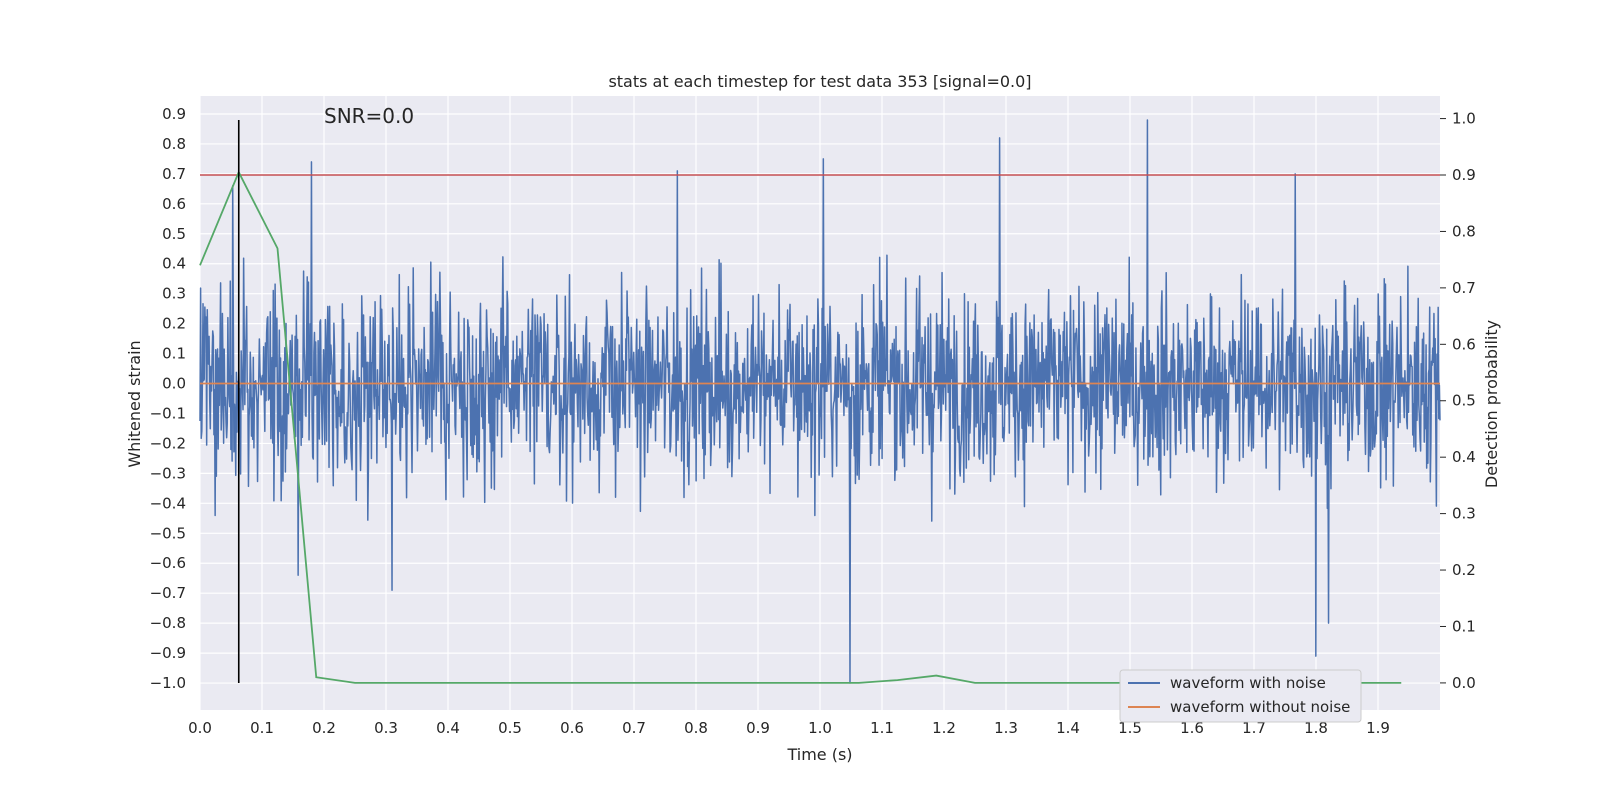 This screenshot has height=800, width=1600. Describe the element at coordinates (168, 473) in the screenshot. I see `y-tick-label: −0.3` at that location.